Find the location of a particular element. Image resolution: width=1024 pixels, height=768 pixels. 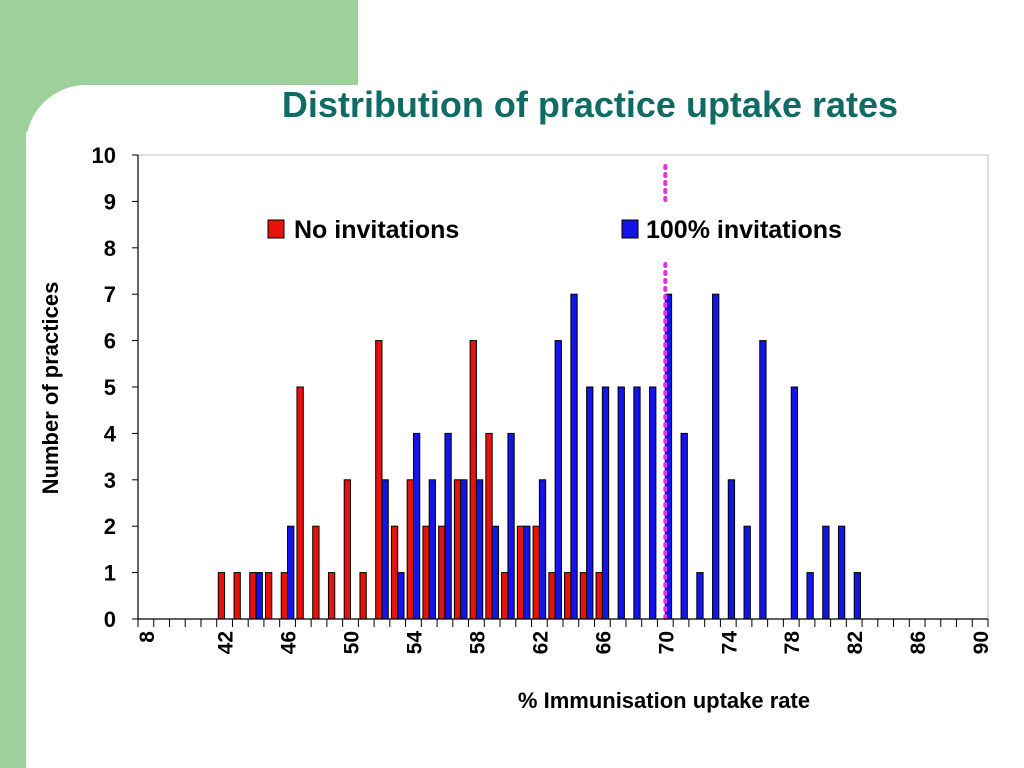

x-tick-label: 66 is located at coordinates (603, 642).